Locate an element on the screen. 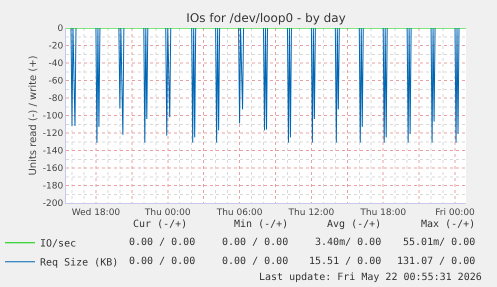 This screenshot has width=497, height=287. text: Min (-/+) is located at coordinates (261, 224).